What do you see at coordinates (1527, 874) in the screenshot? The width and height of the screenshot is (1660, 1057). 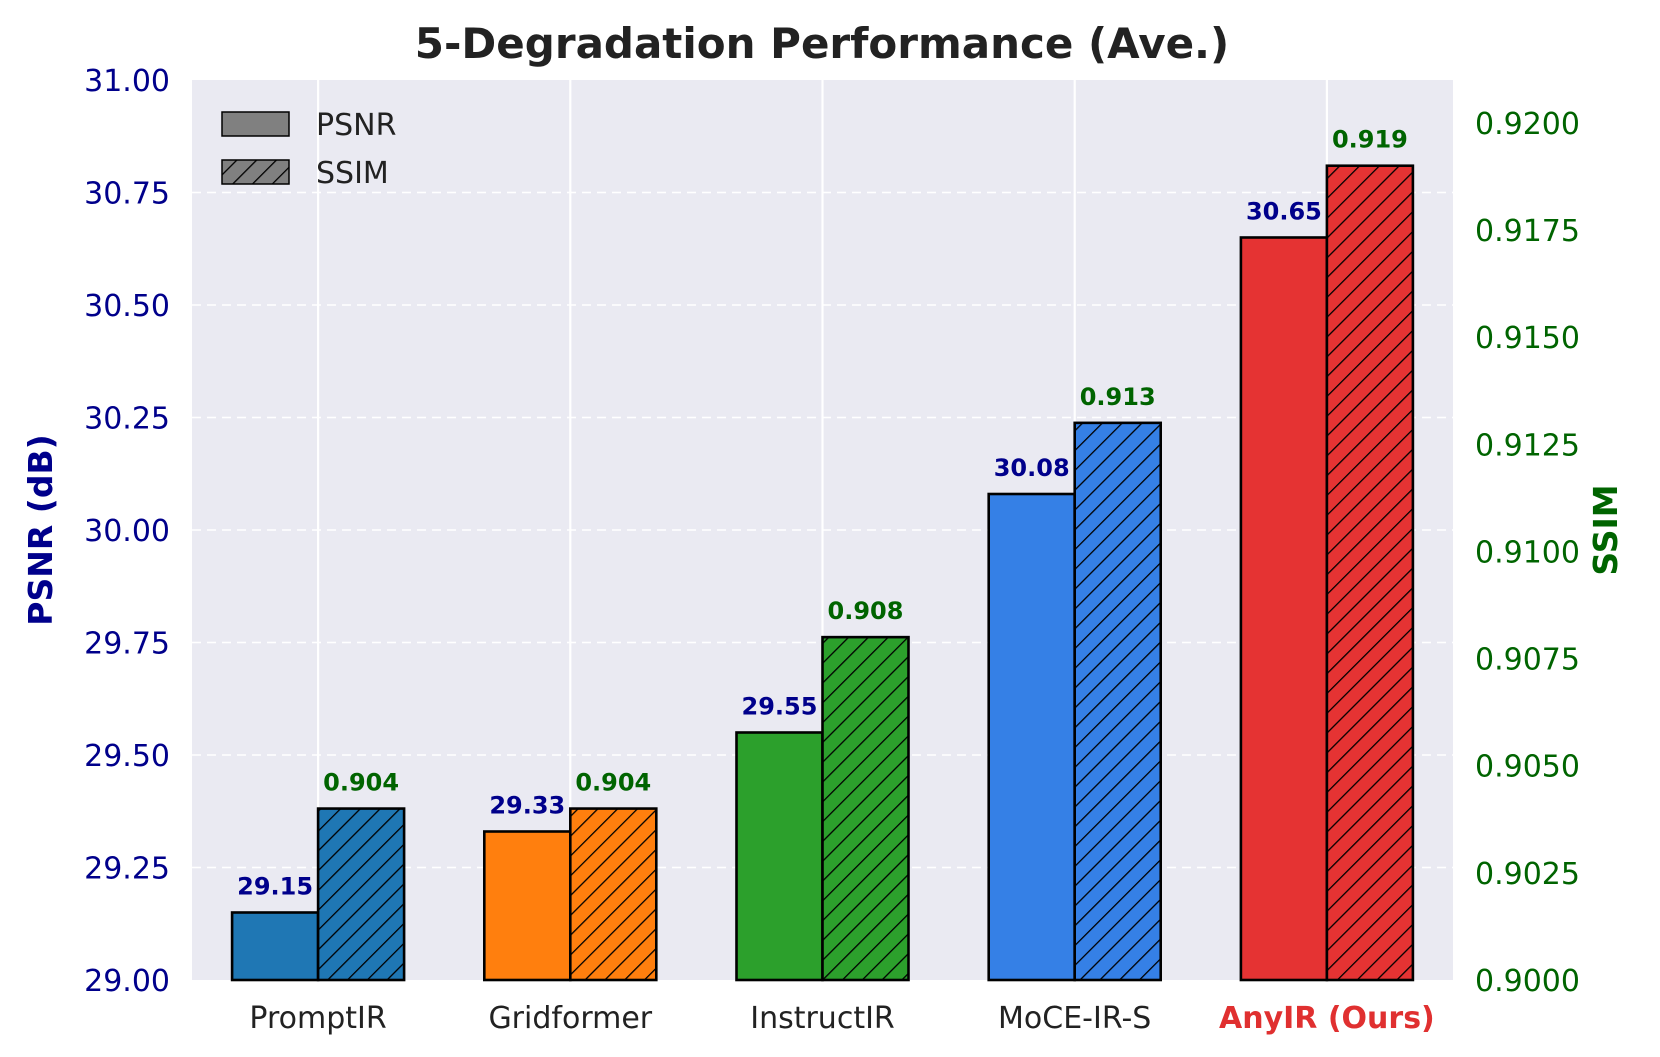 I see `right-tick-label: 0.9025` at bounding box center [1527, 874].